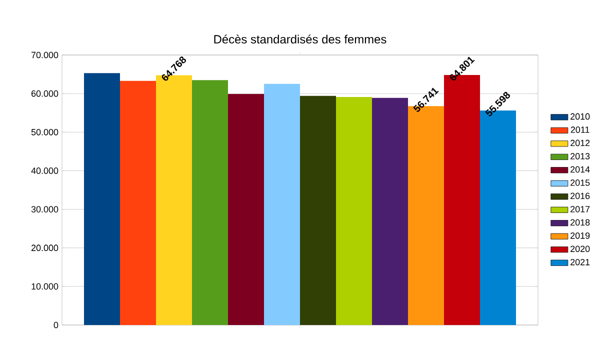 The image size is (605, 340). Describe the element at coordinates (45, 248) in the screenshot. I see `y-tick-label: 20.000` at that location.